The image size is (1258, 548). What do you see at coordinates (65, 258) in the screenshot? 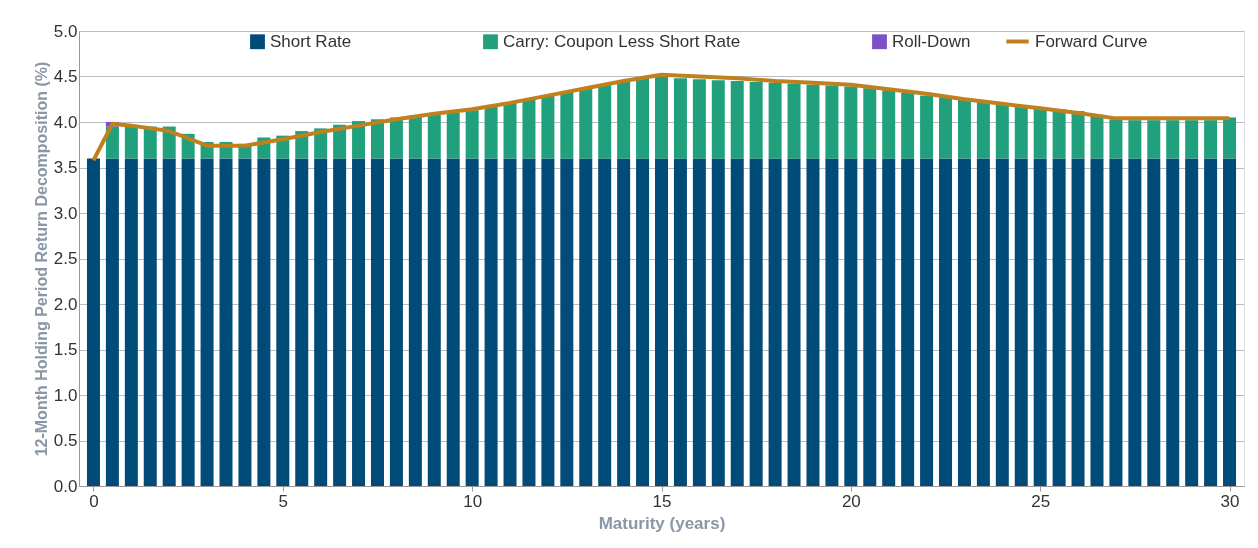
I see `y-tick-label: 2.5` at bounding box center [65, 258].